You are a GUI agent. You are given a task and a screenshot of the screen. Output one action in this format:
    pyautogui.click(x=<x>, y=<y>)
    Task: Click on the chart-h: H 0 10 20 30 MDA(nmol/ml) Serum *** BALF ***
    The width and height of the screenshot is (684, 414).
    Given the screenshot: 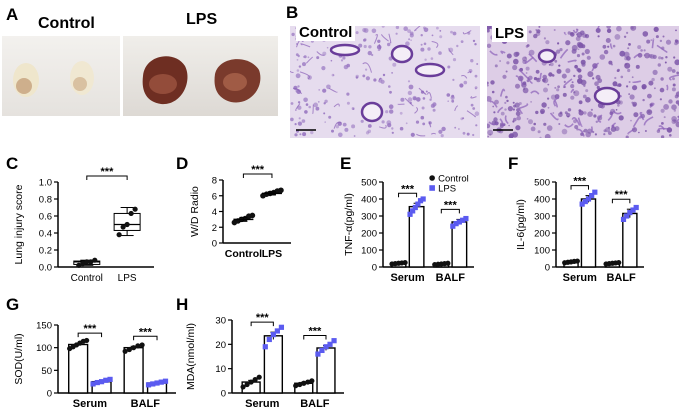 What is the action you would take?
    pyautogui.click(x=260, y=352)
    